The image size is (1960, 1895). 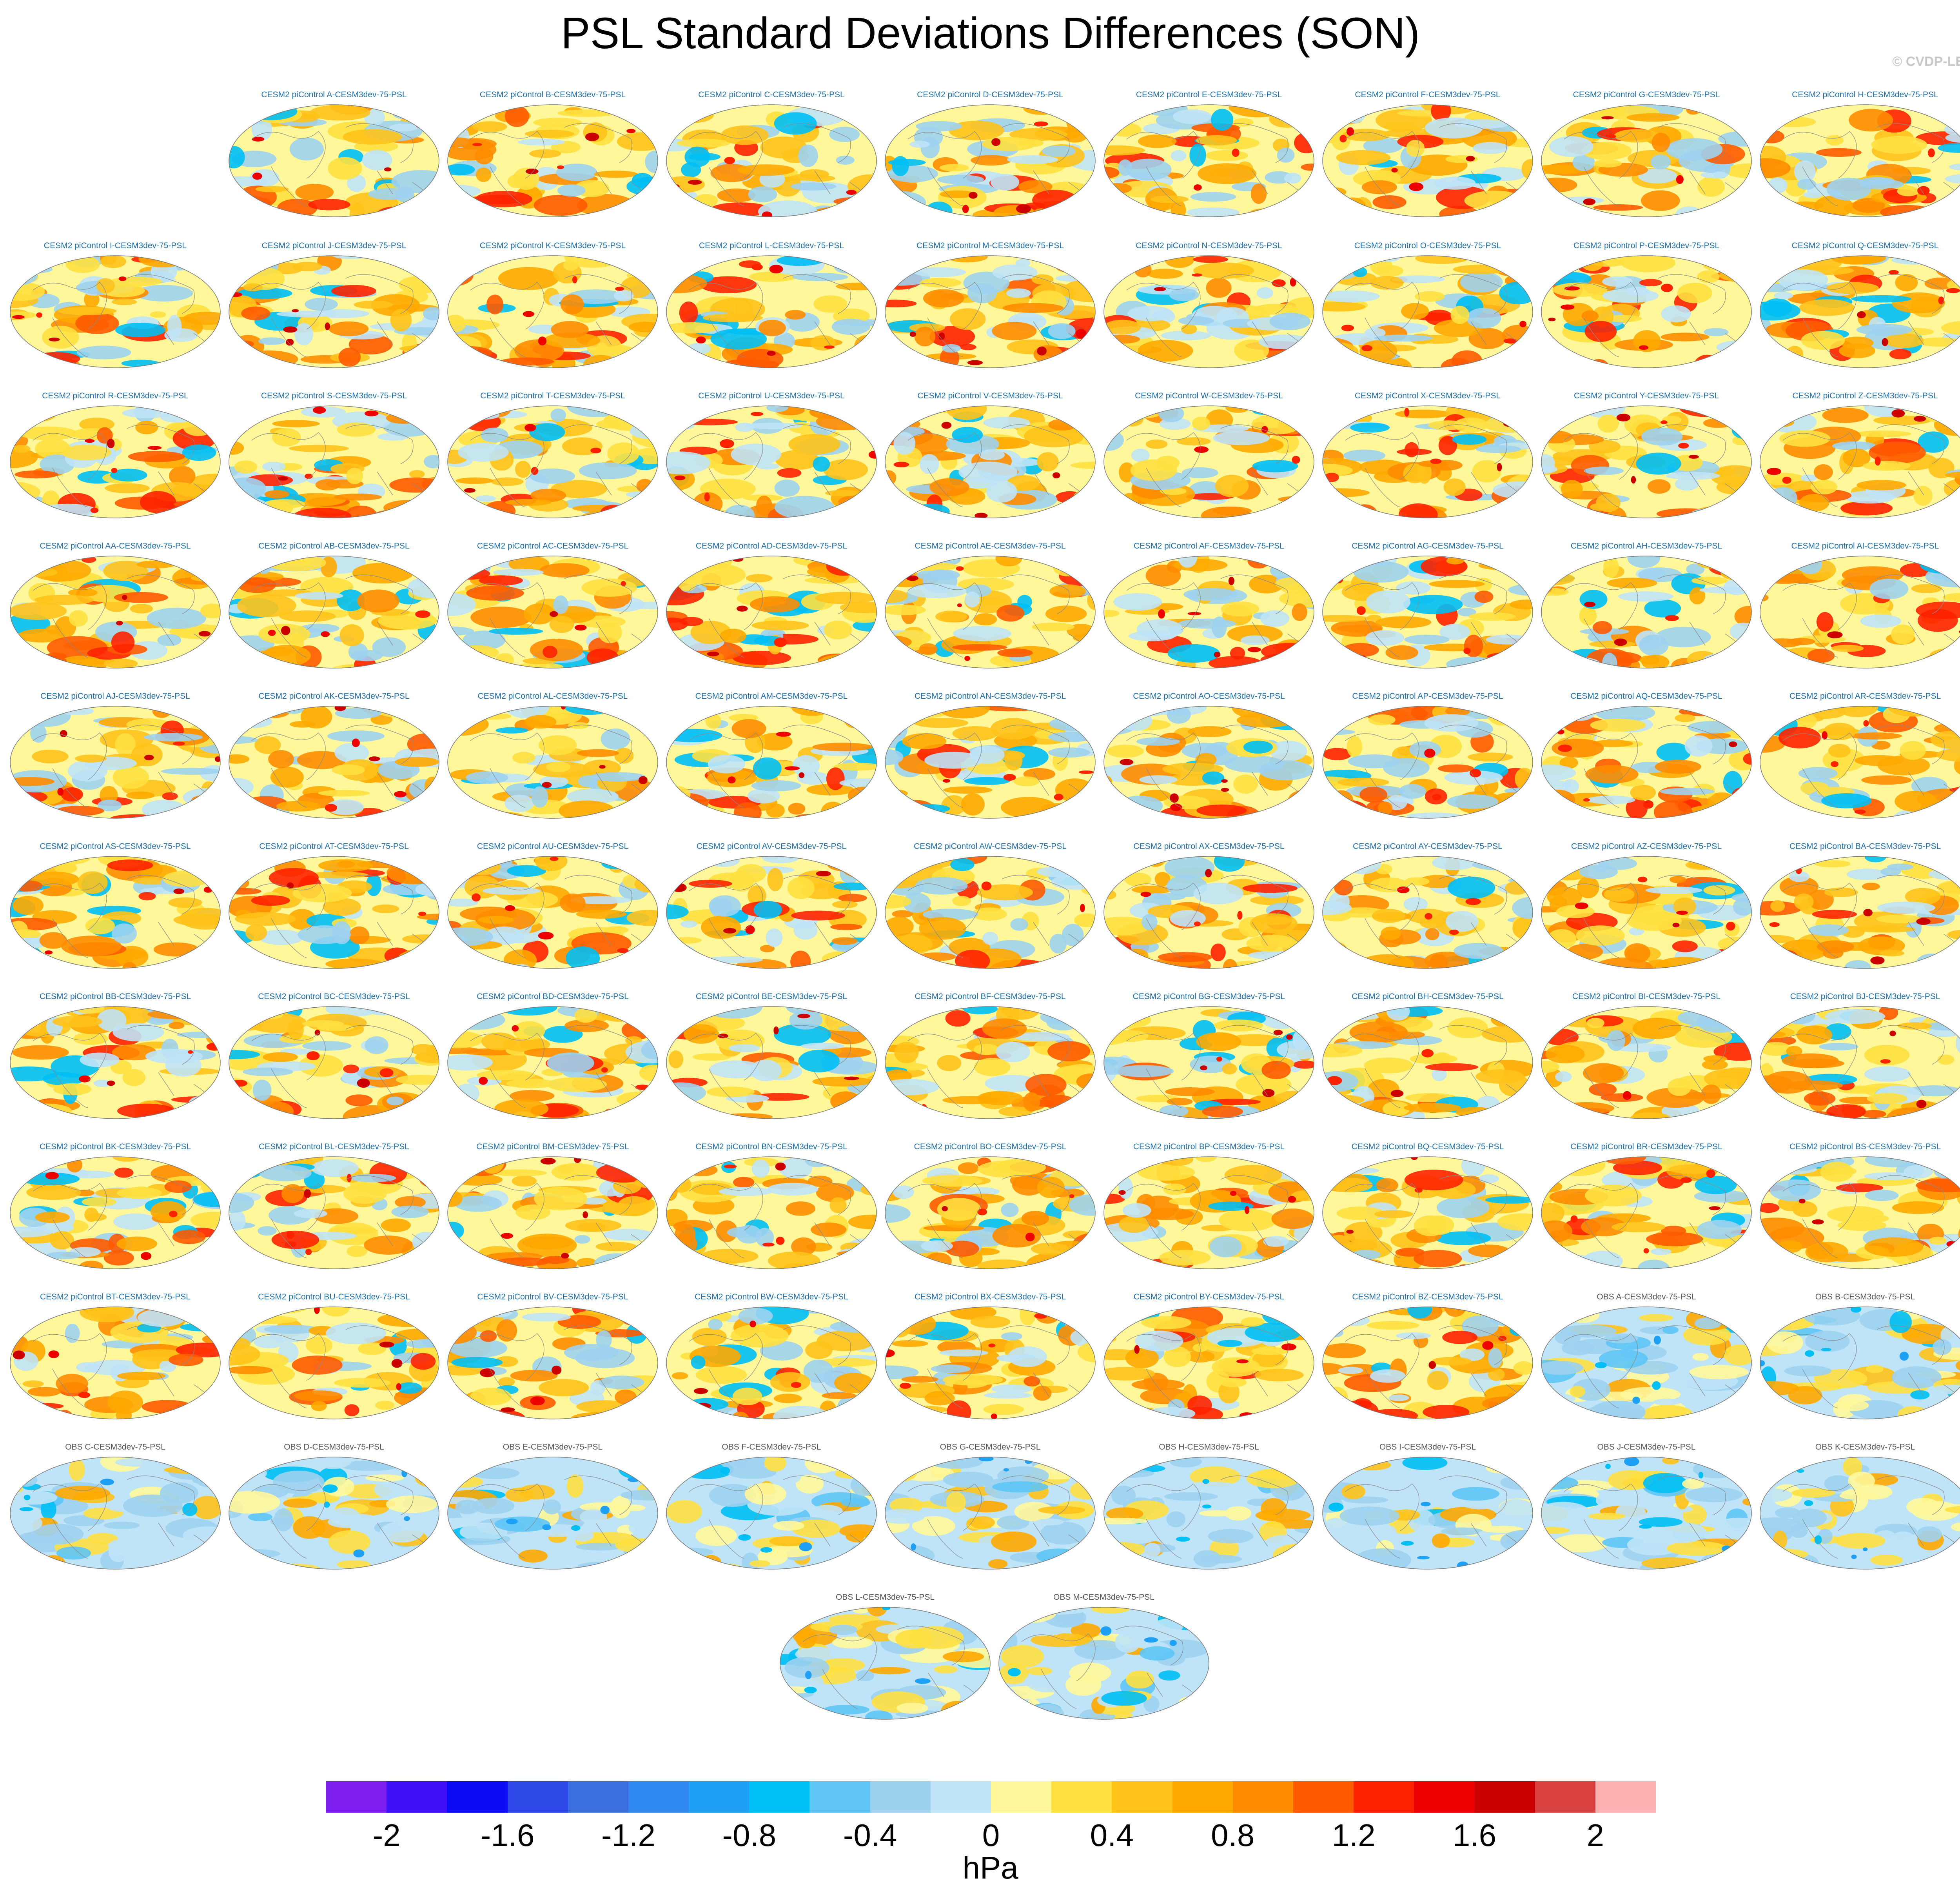 What do you see at coordinates (334, 546) in the screenshot?
I see `panel-label: CESM2 piControl AB-CESM3dev-75-PSL` at bounding box center [334, 546].